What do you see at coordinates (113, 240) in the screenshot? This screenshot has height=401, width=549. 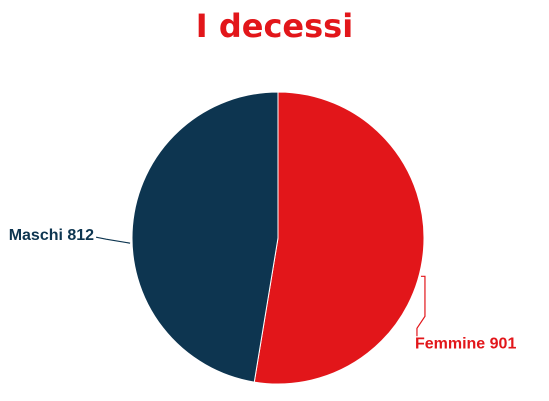 I see `leader-line-maschi` at bounding box center [113, 240].